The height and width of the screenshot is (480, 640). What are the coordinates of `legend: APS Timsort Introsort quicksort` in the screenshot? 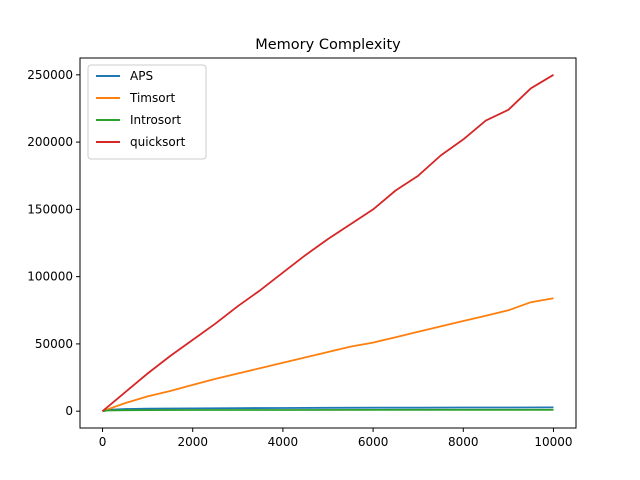 It's located at (147, 112).